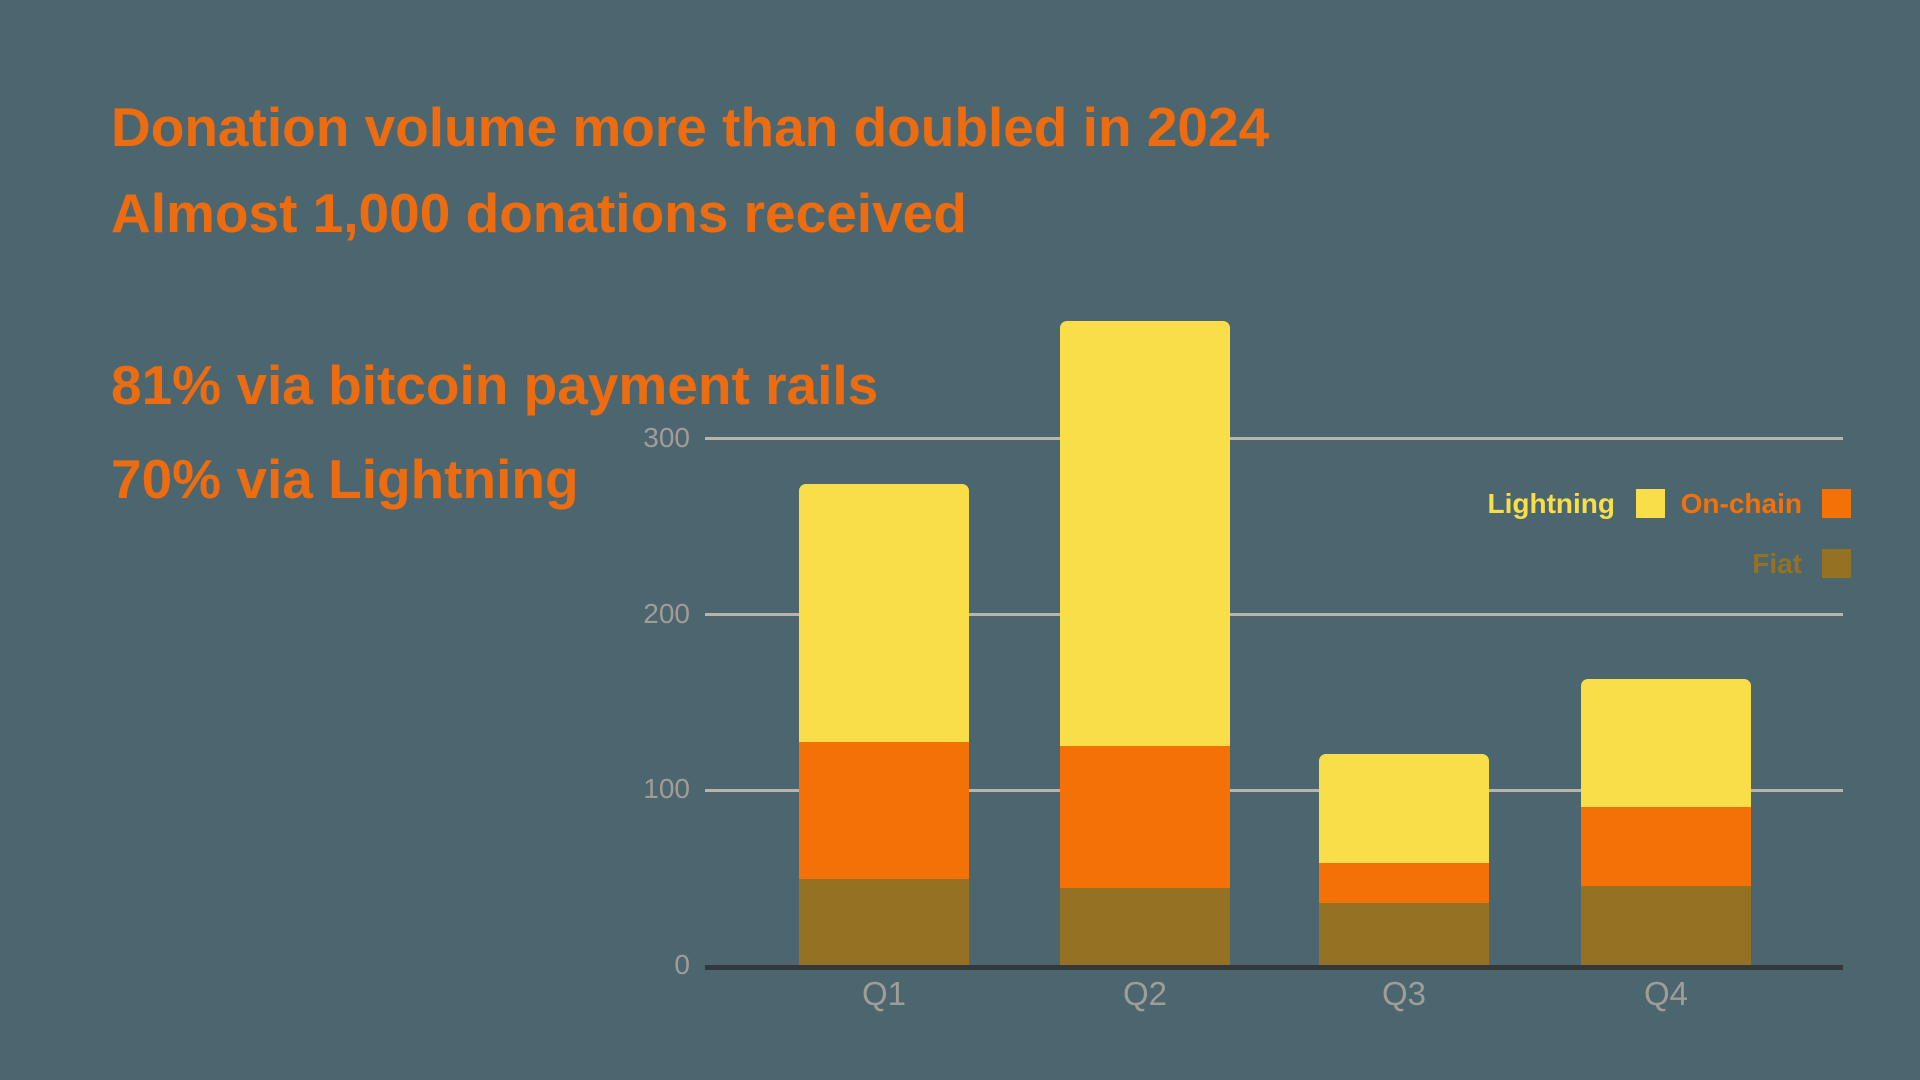 This screenshot has height=1080, width=1920. I want to click on y-tick-label-0: 0, so click(682, 964).